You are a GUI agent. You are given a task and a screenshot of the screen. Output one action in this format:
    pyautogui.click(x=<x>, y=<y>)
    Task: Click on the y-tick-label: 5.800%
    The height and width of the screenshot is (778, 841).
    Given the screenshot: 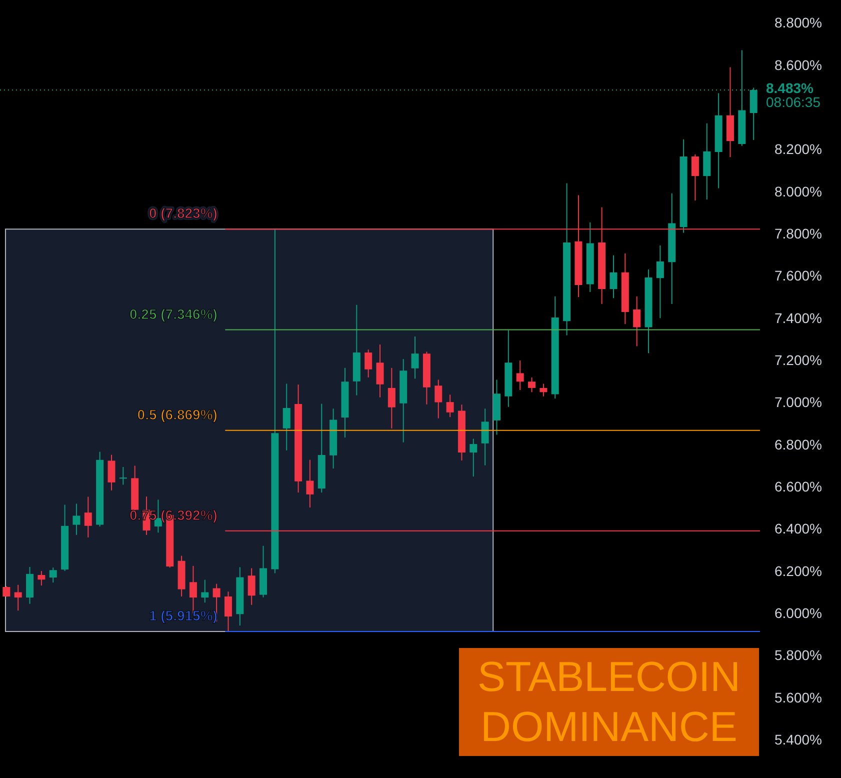 What is the action you would take?
    pyautogui.click(x=798, y=655)
    